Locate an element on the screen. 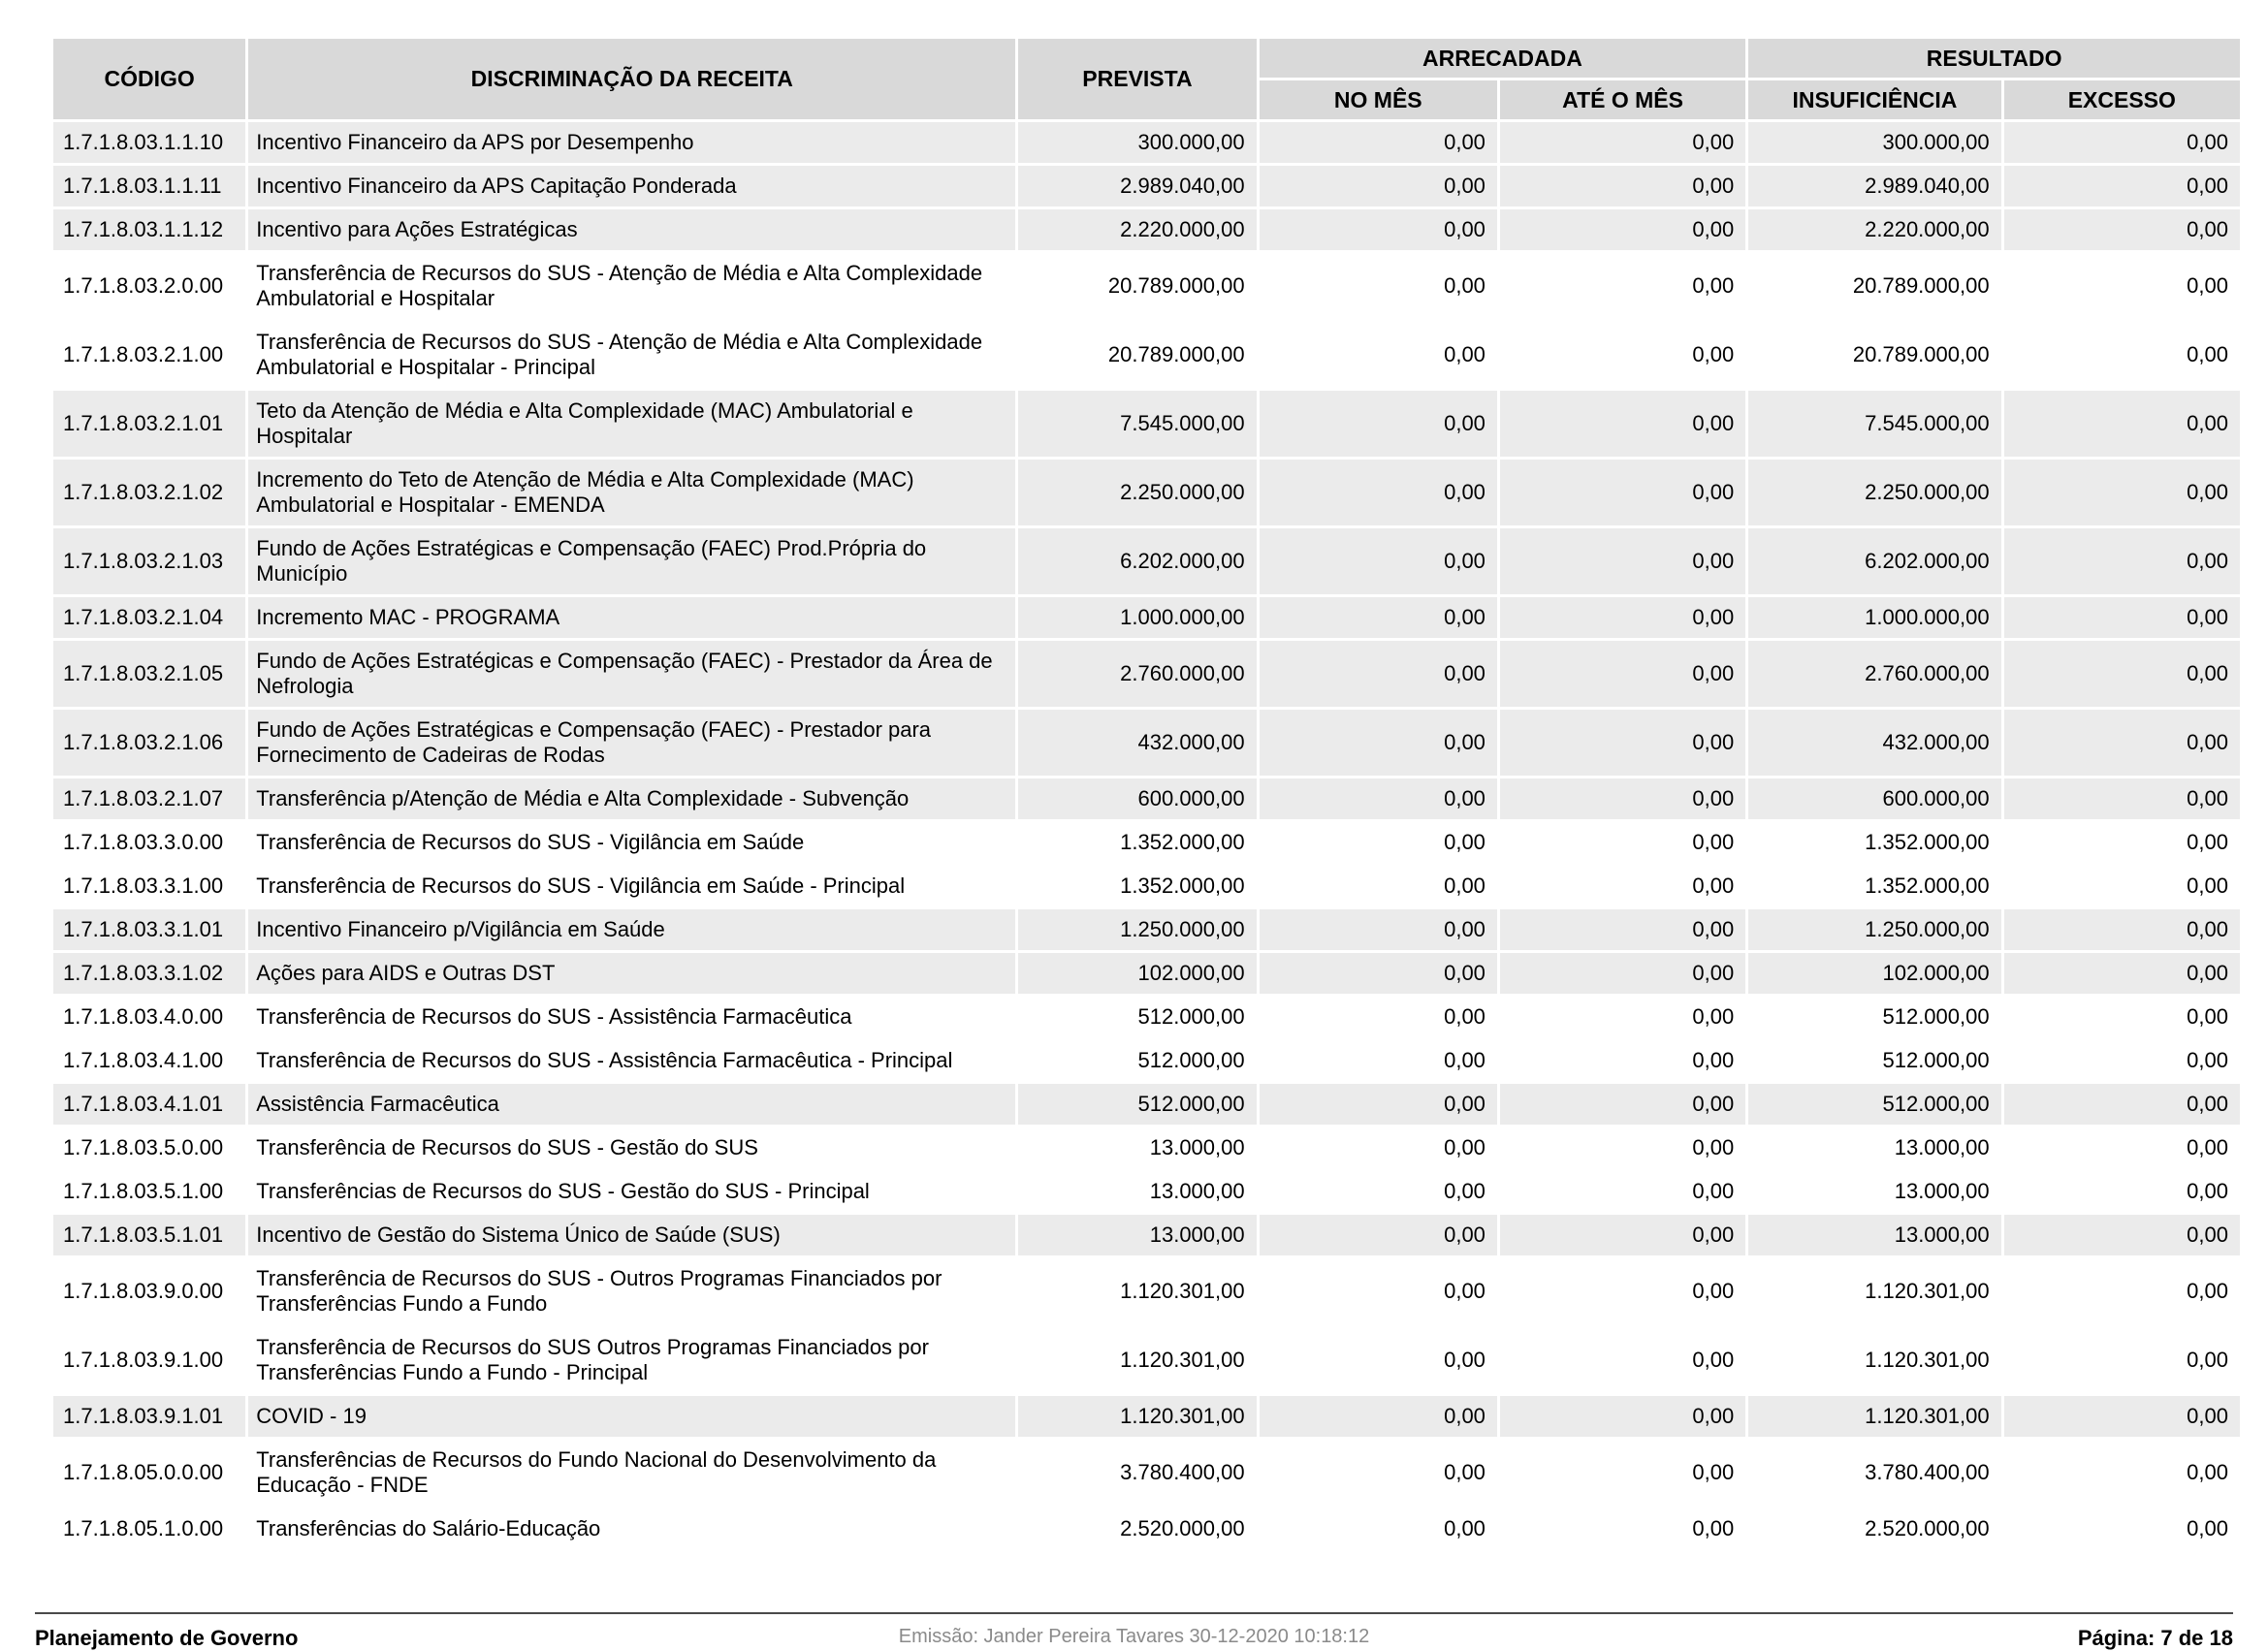 Image resolution: width=2268 pixels, height=1651 pixels. row-insuficiencia: 2.760.000,00 is located at coordinates (1874, 674).